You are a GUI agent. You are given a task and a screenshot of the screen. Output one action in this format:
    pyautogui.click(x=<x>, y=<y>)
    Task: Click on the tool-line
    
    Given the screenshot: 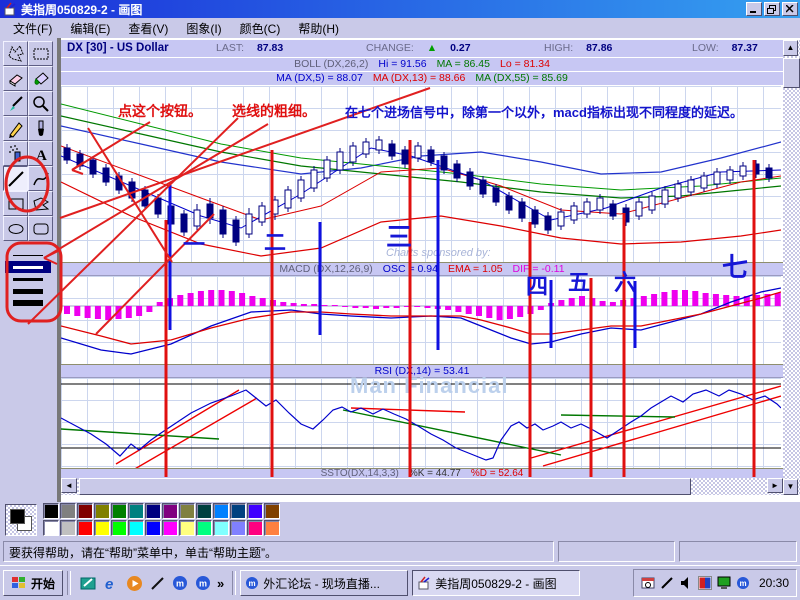 What is the action you would take?
    pyautogui.click(x=15, y=178)
    